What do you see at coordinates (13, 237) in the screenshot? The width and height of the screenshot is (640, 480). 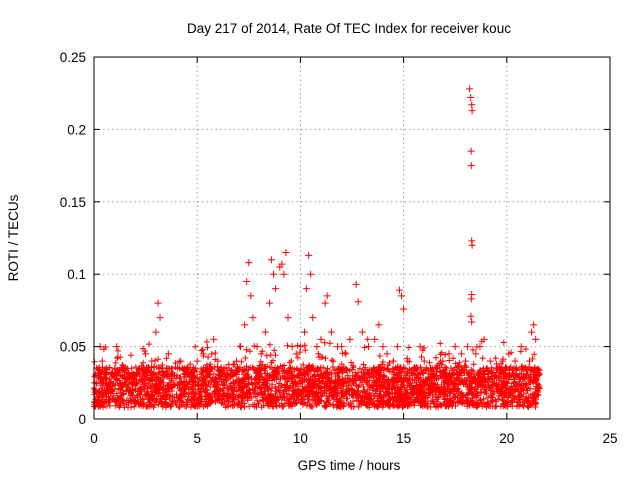 I see `y-axis-label: ROTI / TECUs` at bounding box center [13, 237].